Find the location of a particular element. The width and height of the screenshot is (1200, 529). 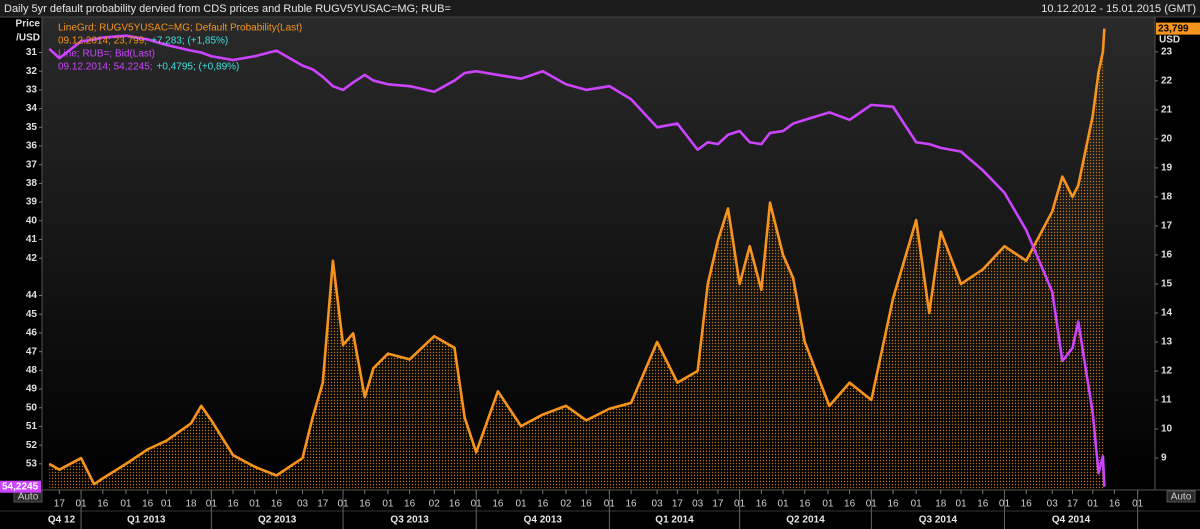

y-tick-label: 32 is located at coordinates (32, 71).